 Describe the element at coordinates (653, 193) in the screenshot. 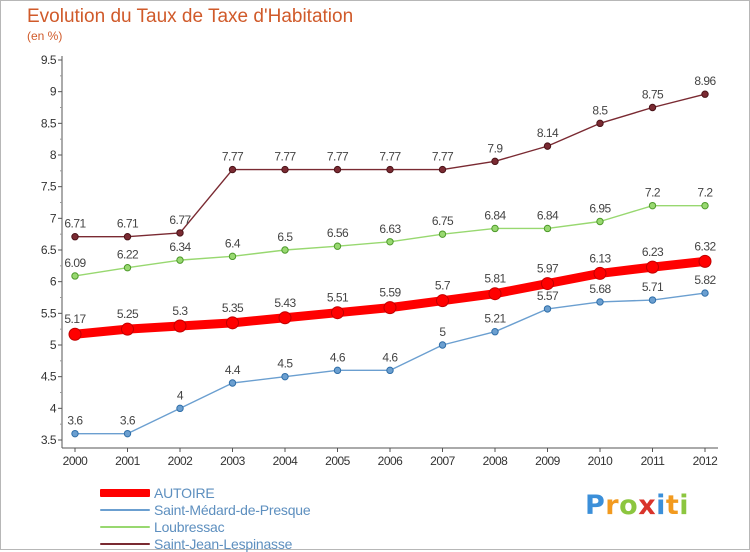

I see `data-label: 7.2` at that location.